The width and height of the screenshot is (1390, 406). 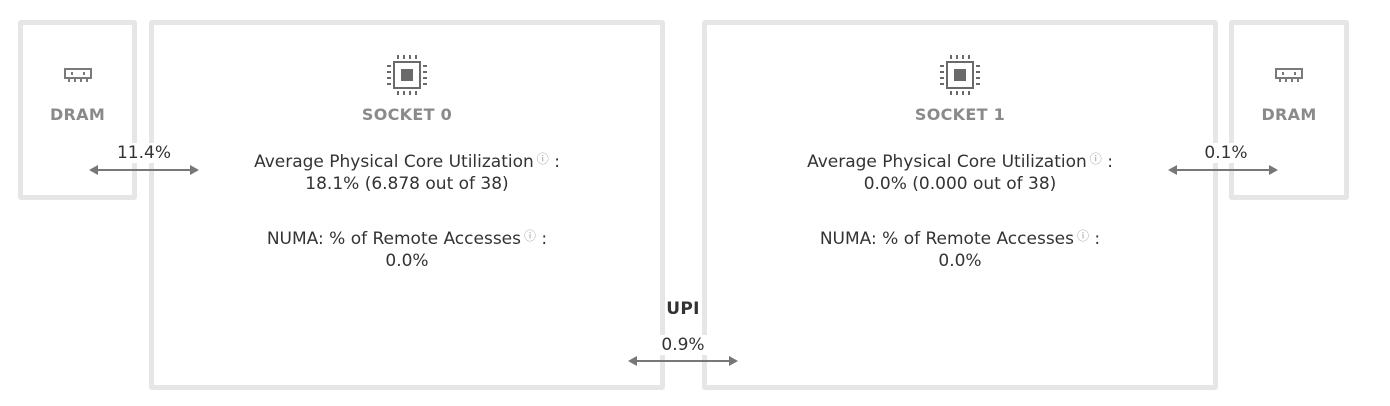 I want to click on dram-panel-left: DRAM, so click(x=77, y=110).